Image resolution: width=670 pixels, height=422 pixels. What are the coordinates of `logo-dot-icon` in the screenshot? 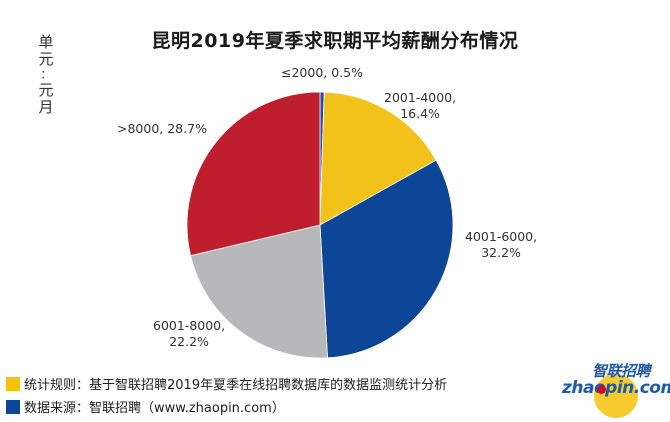 It's located at (601, 389).